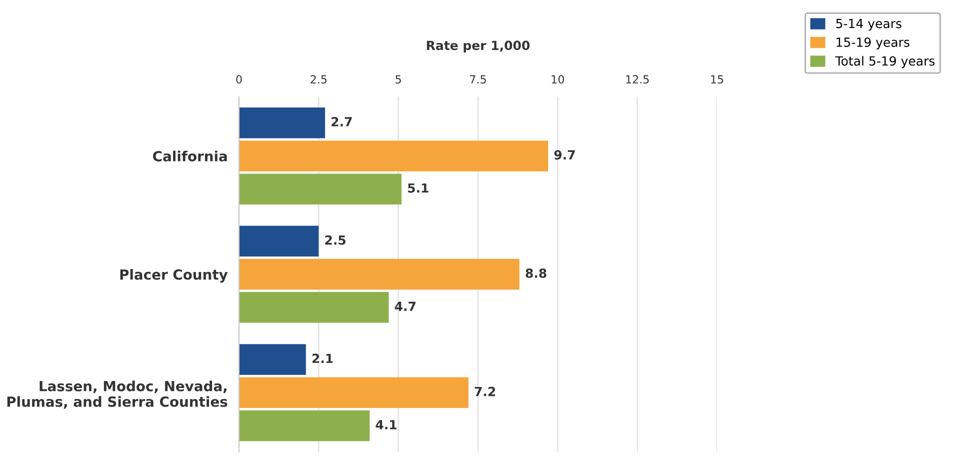 The image size is (956, 461). Describe the element at coordinates (318, 79) in the screenshot. I see `x-tick-label: 2.5` at that location.